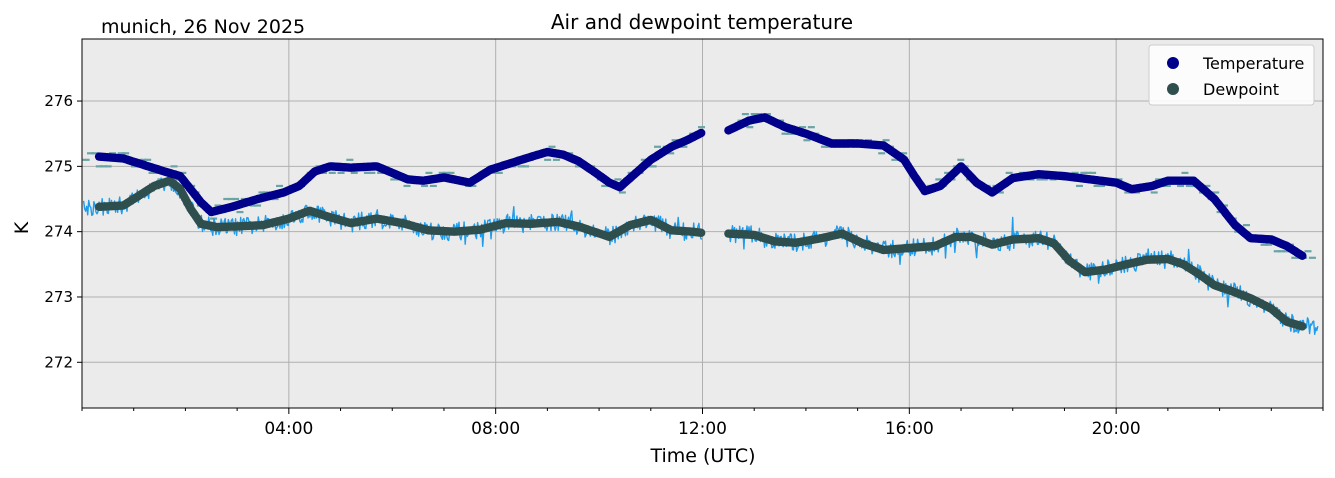 The image size is (1335, 478). What do you see at coordinates (288, 429) in the screenshot?
I see `x-tick-label: 04:00` at bounding box center [288, 429].